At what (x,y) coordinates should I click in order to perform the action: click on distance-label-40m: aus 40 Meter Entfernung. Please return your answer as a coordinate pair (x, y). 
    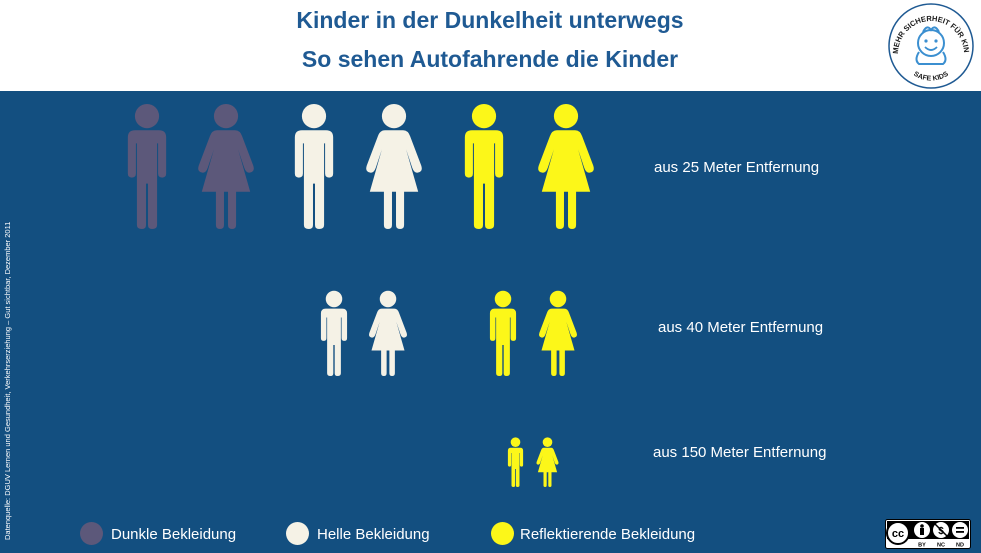
    Looking at the image, I should click on (741, 327).